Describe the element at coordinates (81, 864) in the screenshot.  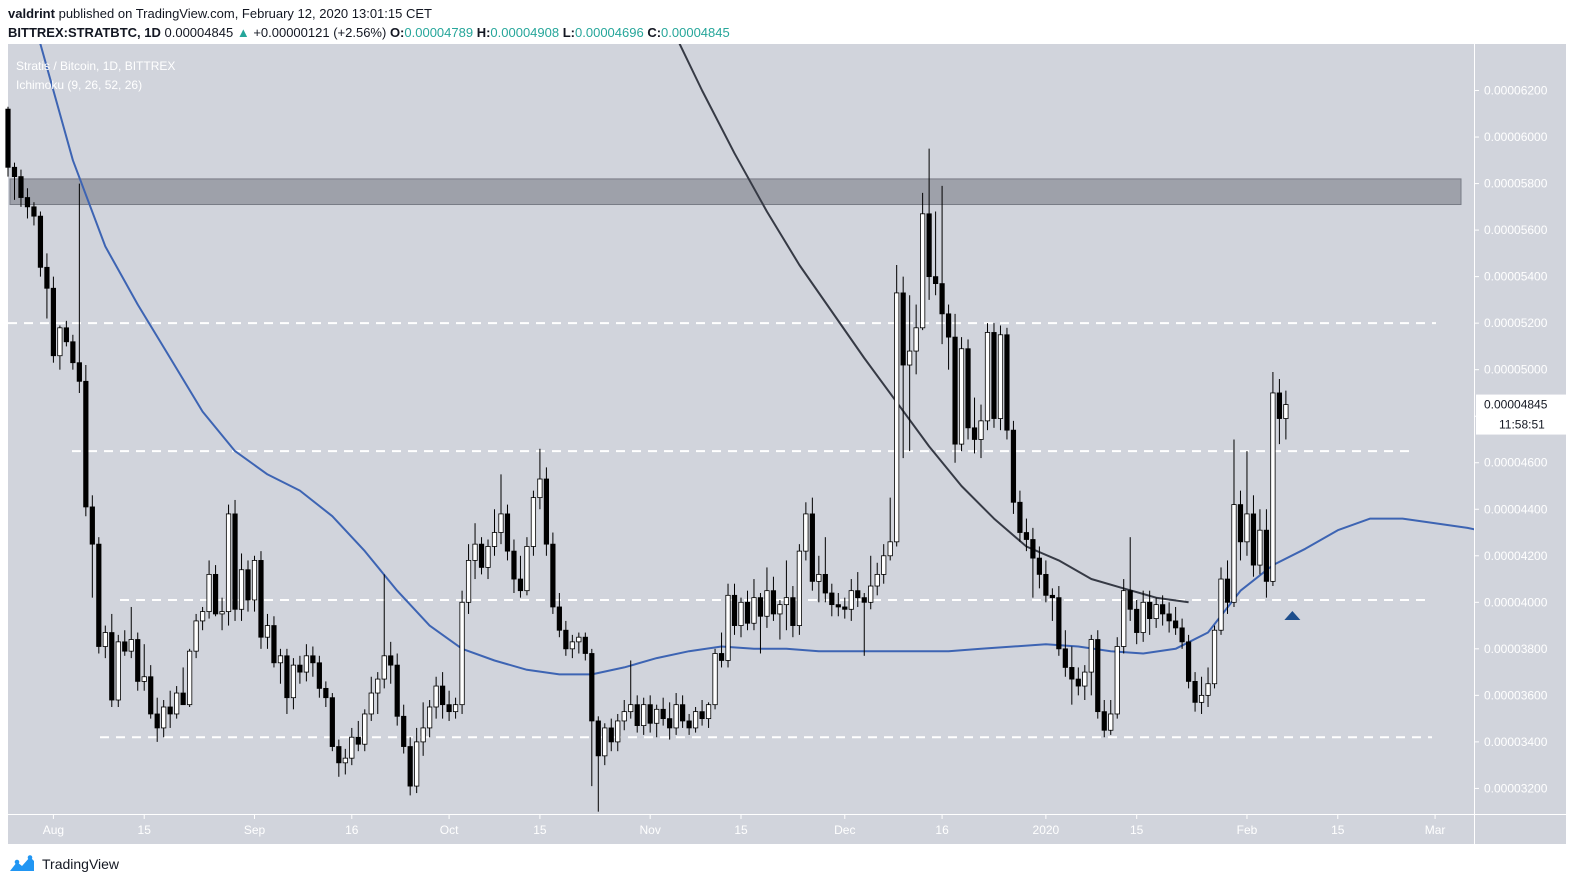
I see `brand-name: TradingView` at that location.